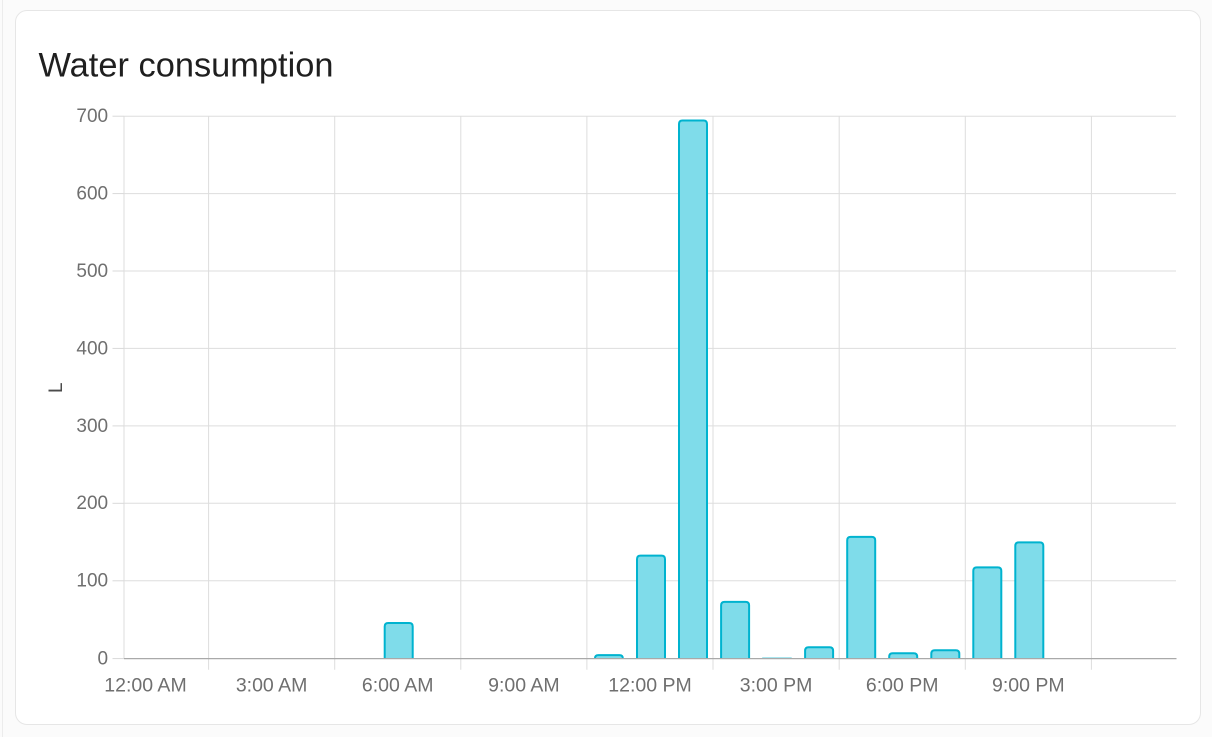 This screenshot has height=737, width=1212. What do you see at coordinates (92, 348) in the screenshot?
I see `svg-text: 400` at bounding box center [92, 348].